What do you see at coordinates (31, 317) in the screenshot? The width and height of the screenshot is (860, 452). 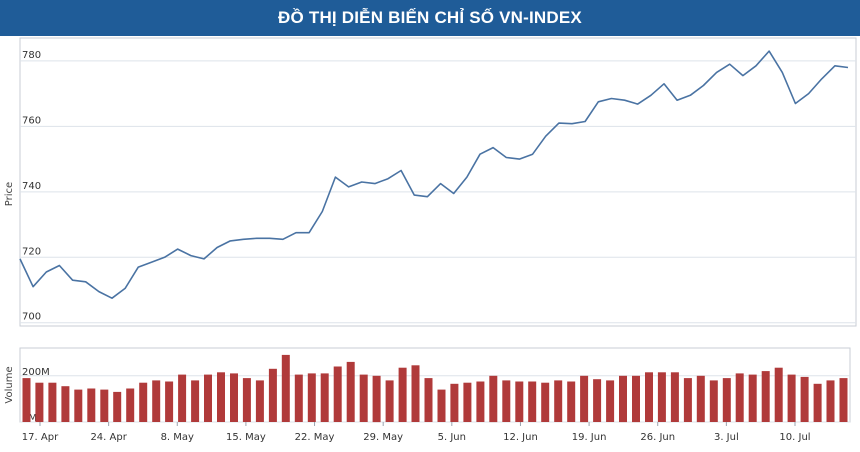 I see `price-tick-label: 700` at bounding box center [31, 317].